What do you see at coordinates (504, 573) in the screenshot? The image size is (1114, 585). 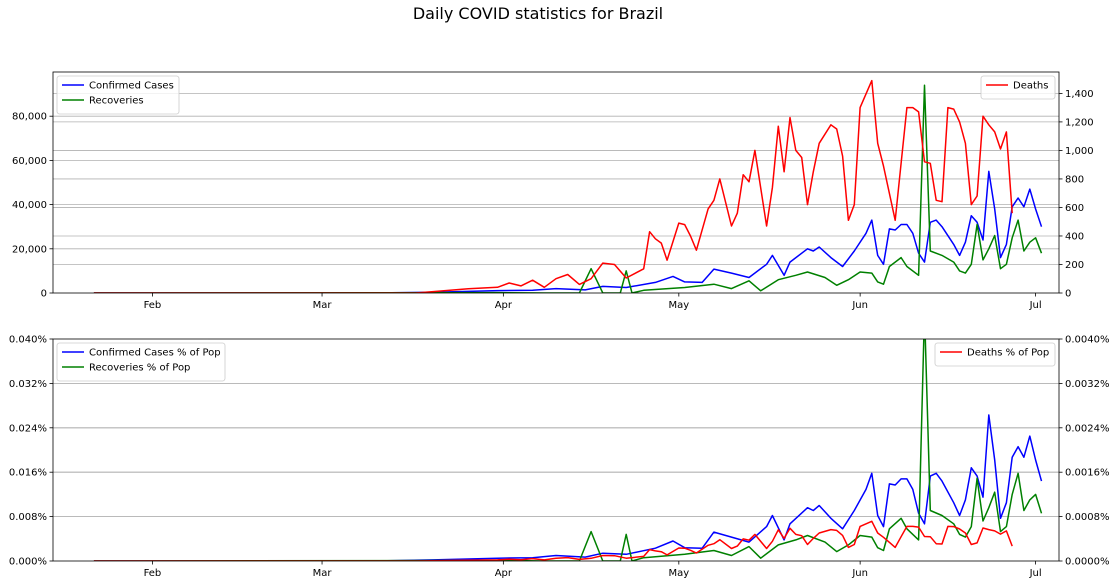 I see `bottom-x-tick-label-2: Apr` at bounding box center [504, 573].